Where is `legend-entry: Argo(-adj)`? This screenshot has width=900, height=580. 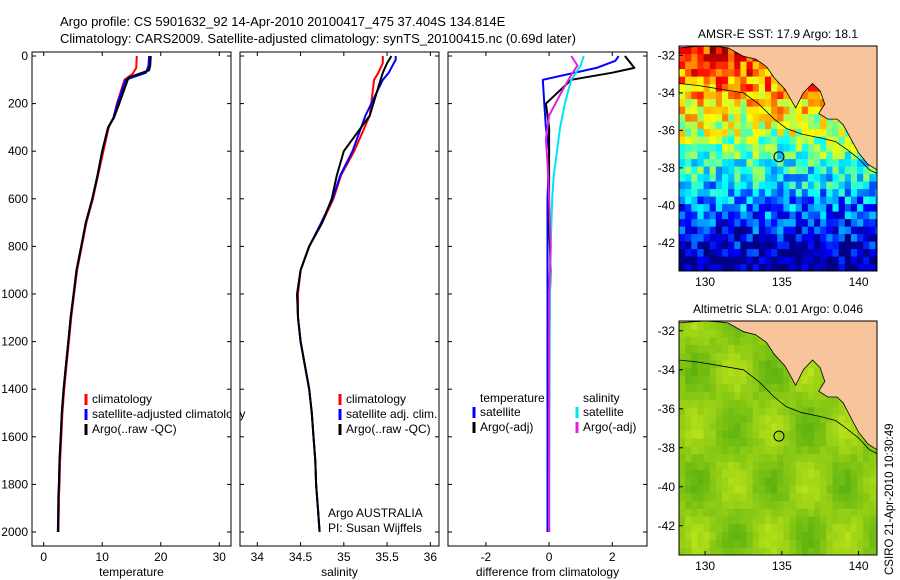
legend-entry: Argo(-adj) is located at coordinates (609, 427).